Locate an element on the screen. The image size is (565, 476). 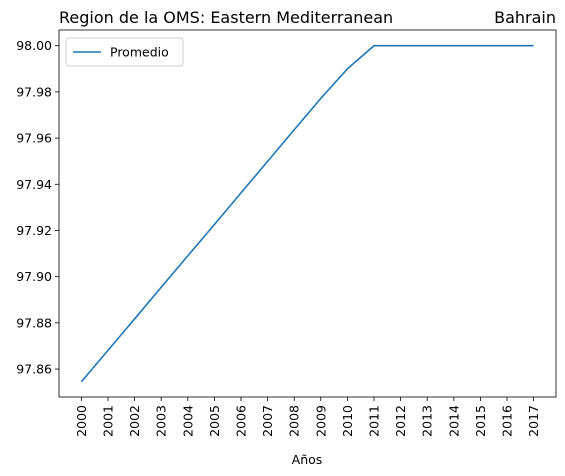
x-tick-label: 2012 is located at coordinates (400, 421).